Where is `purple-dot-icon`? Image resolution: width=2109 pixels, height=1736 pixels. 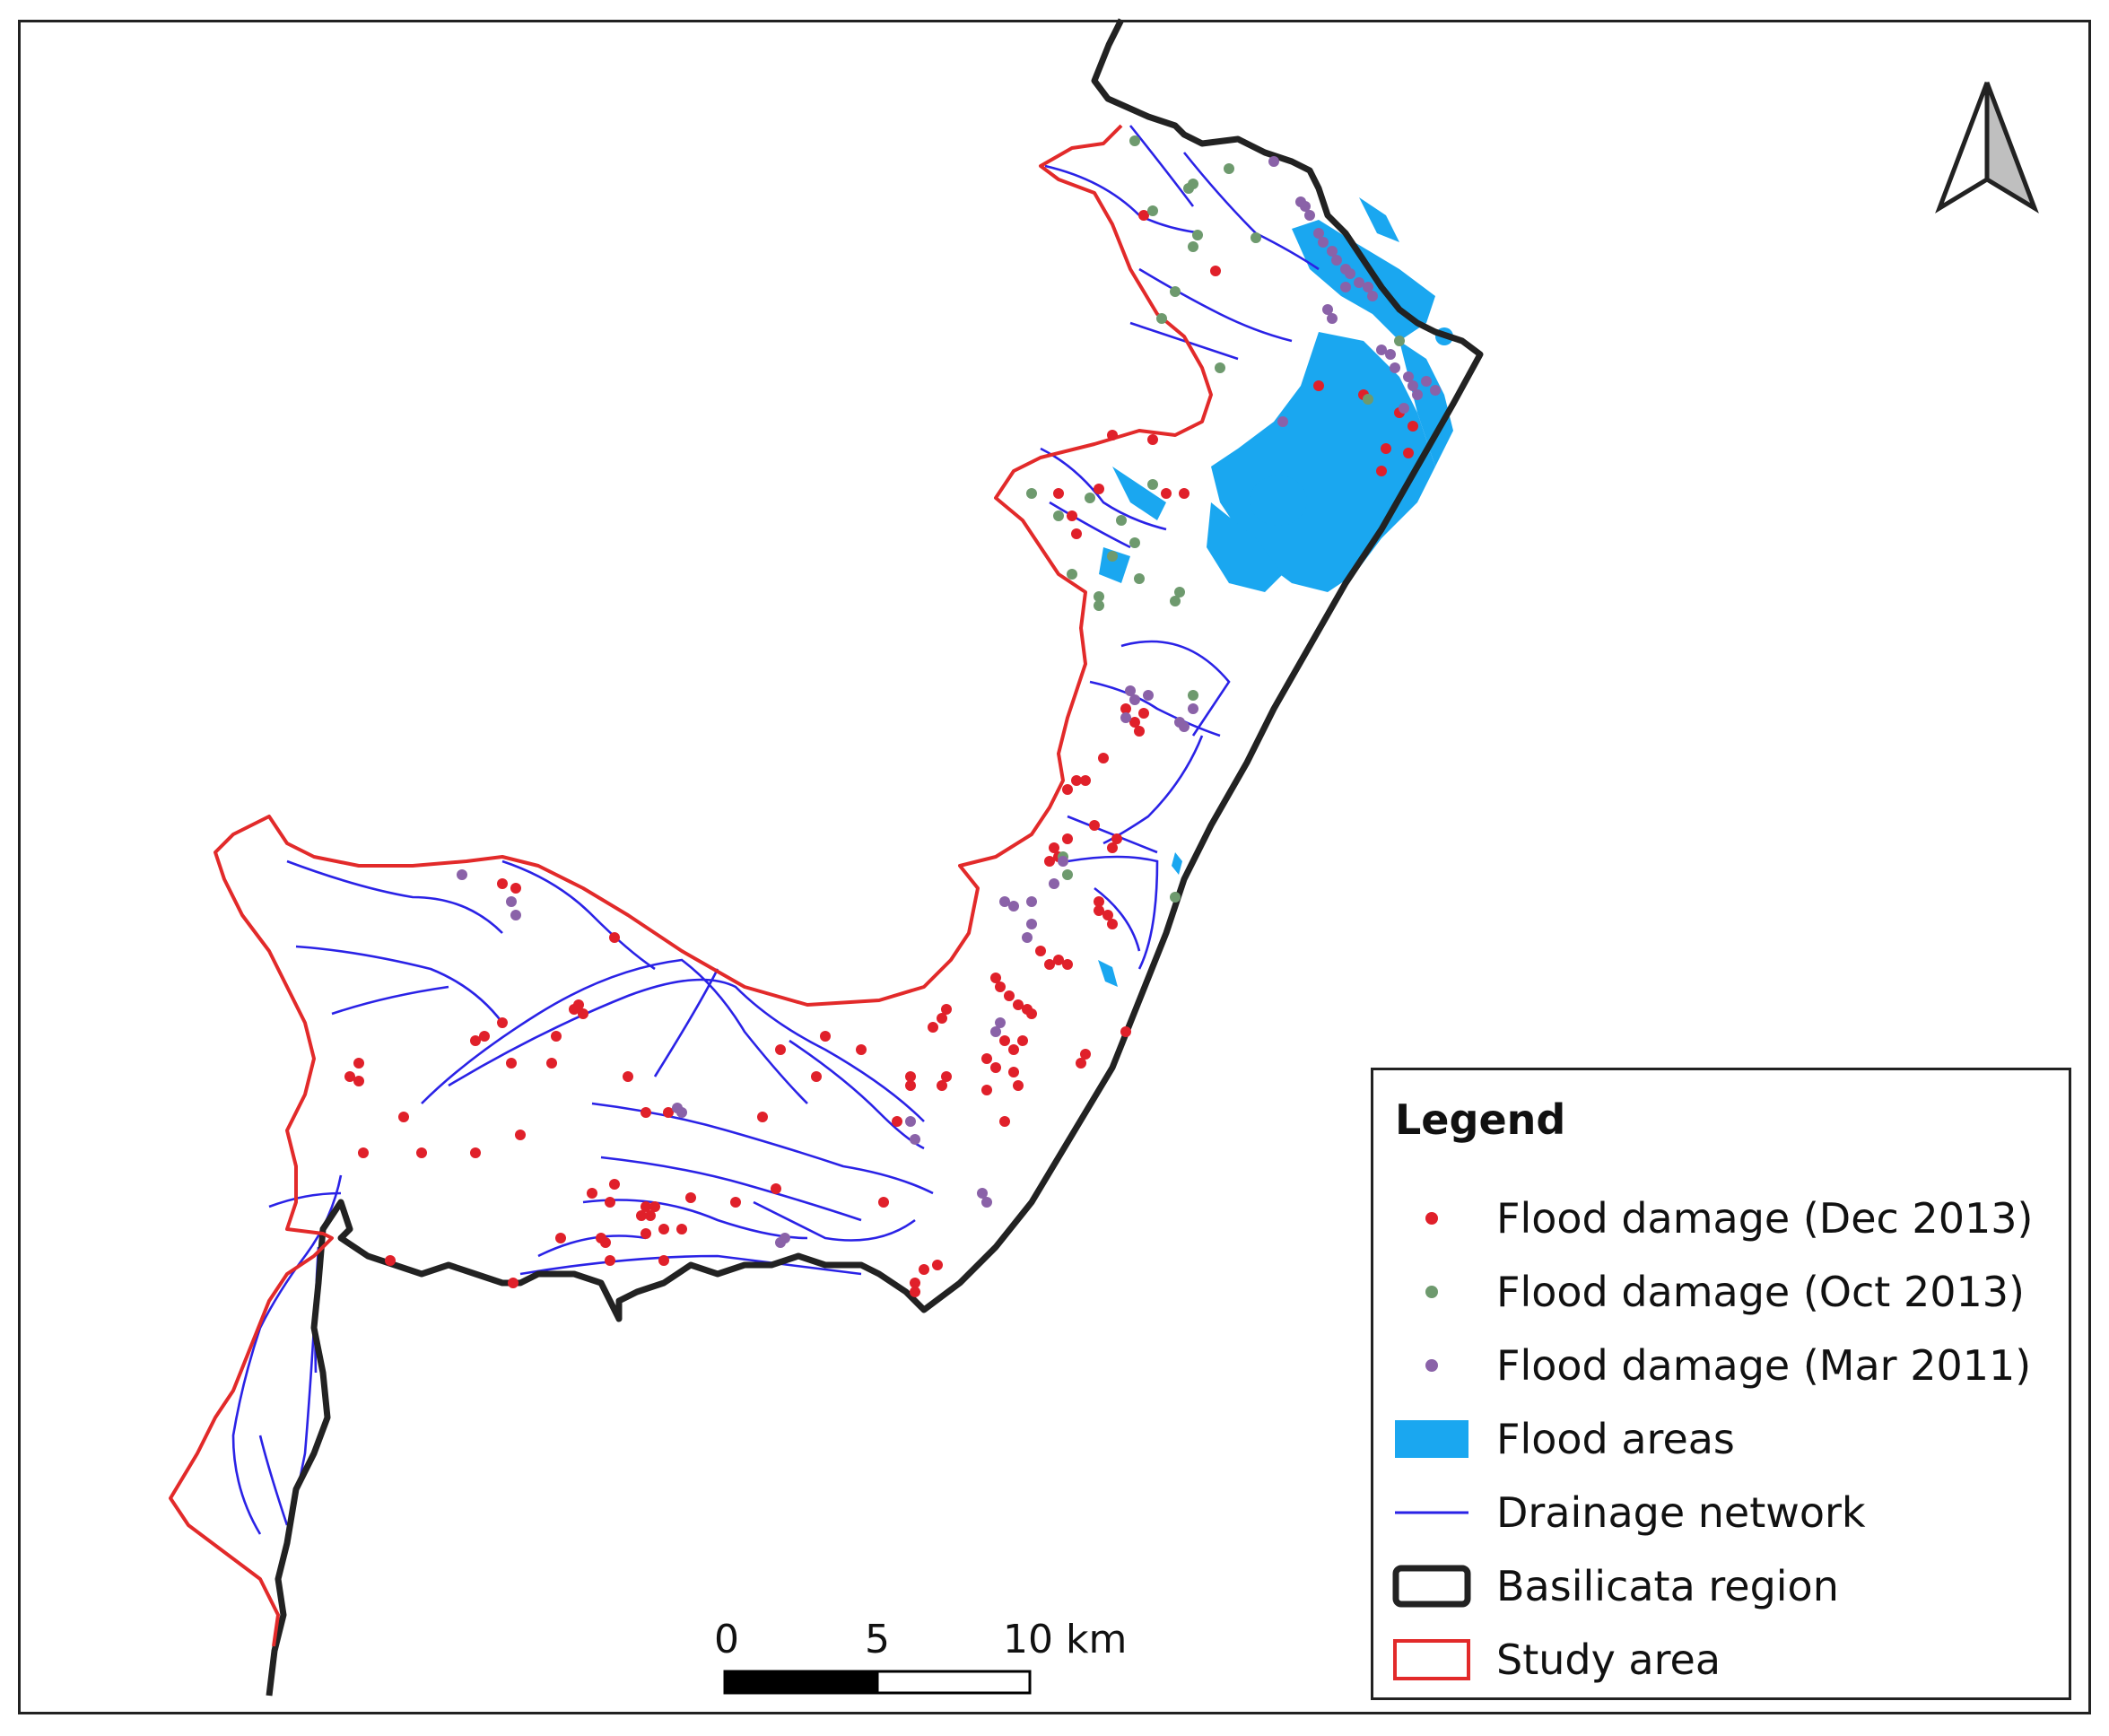 purple-dot-icon is located at coordinates (1431, 1366).